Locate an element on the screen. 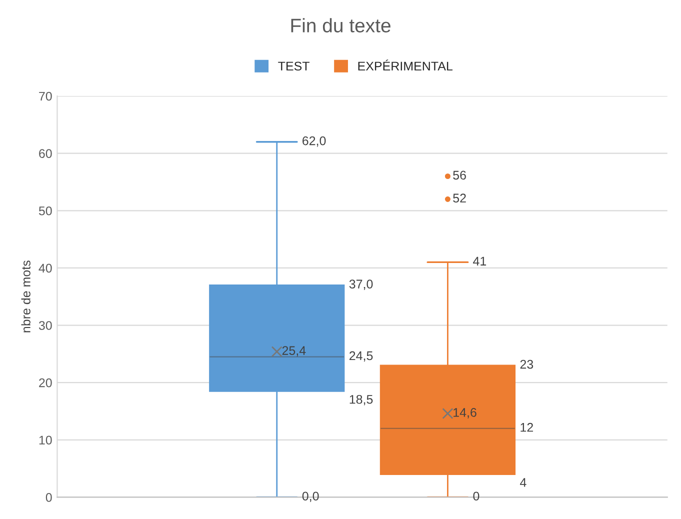 Image resolution: width=681 pixels, height=519 pixels. annotation: 25,4 is located at coordinates (294, 351).